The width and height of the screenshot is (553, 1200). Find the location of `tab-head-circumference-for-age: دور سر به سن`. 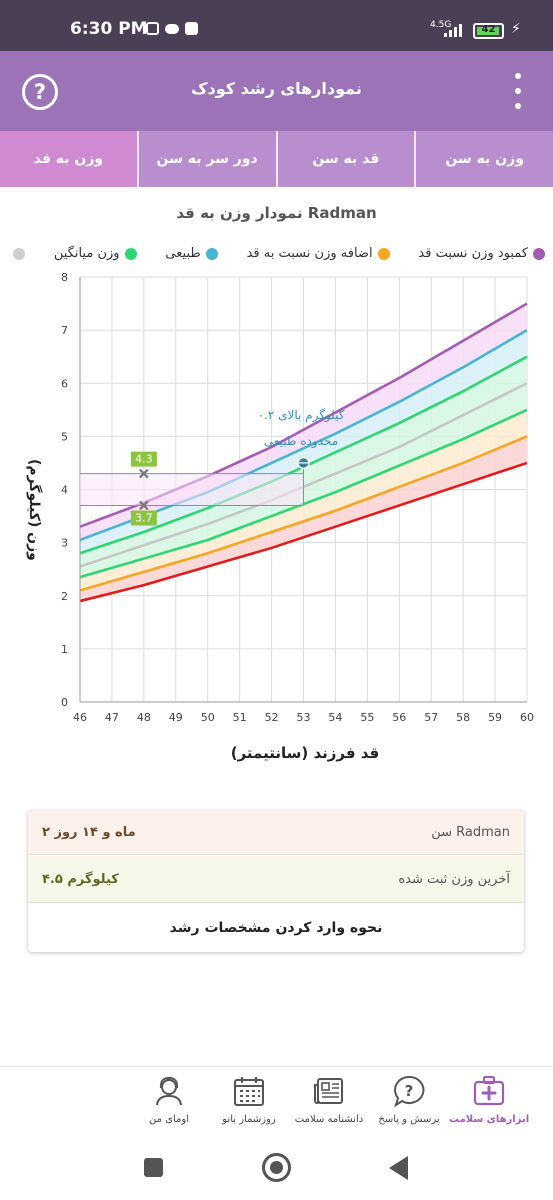

tab-head-circumference-for-age: دور سر به سن is located at coordinates (206, 159).